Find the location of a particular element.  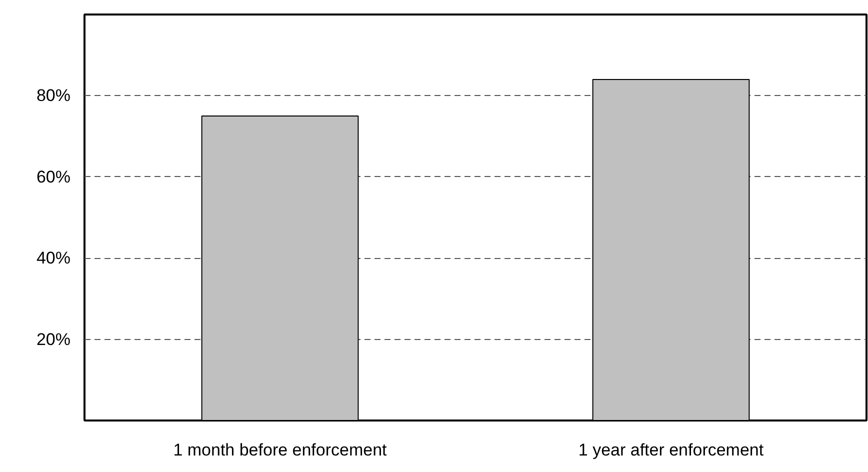

x-tick-label: 1 year after enforcement is located at coordinates (671, 450).